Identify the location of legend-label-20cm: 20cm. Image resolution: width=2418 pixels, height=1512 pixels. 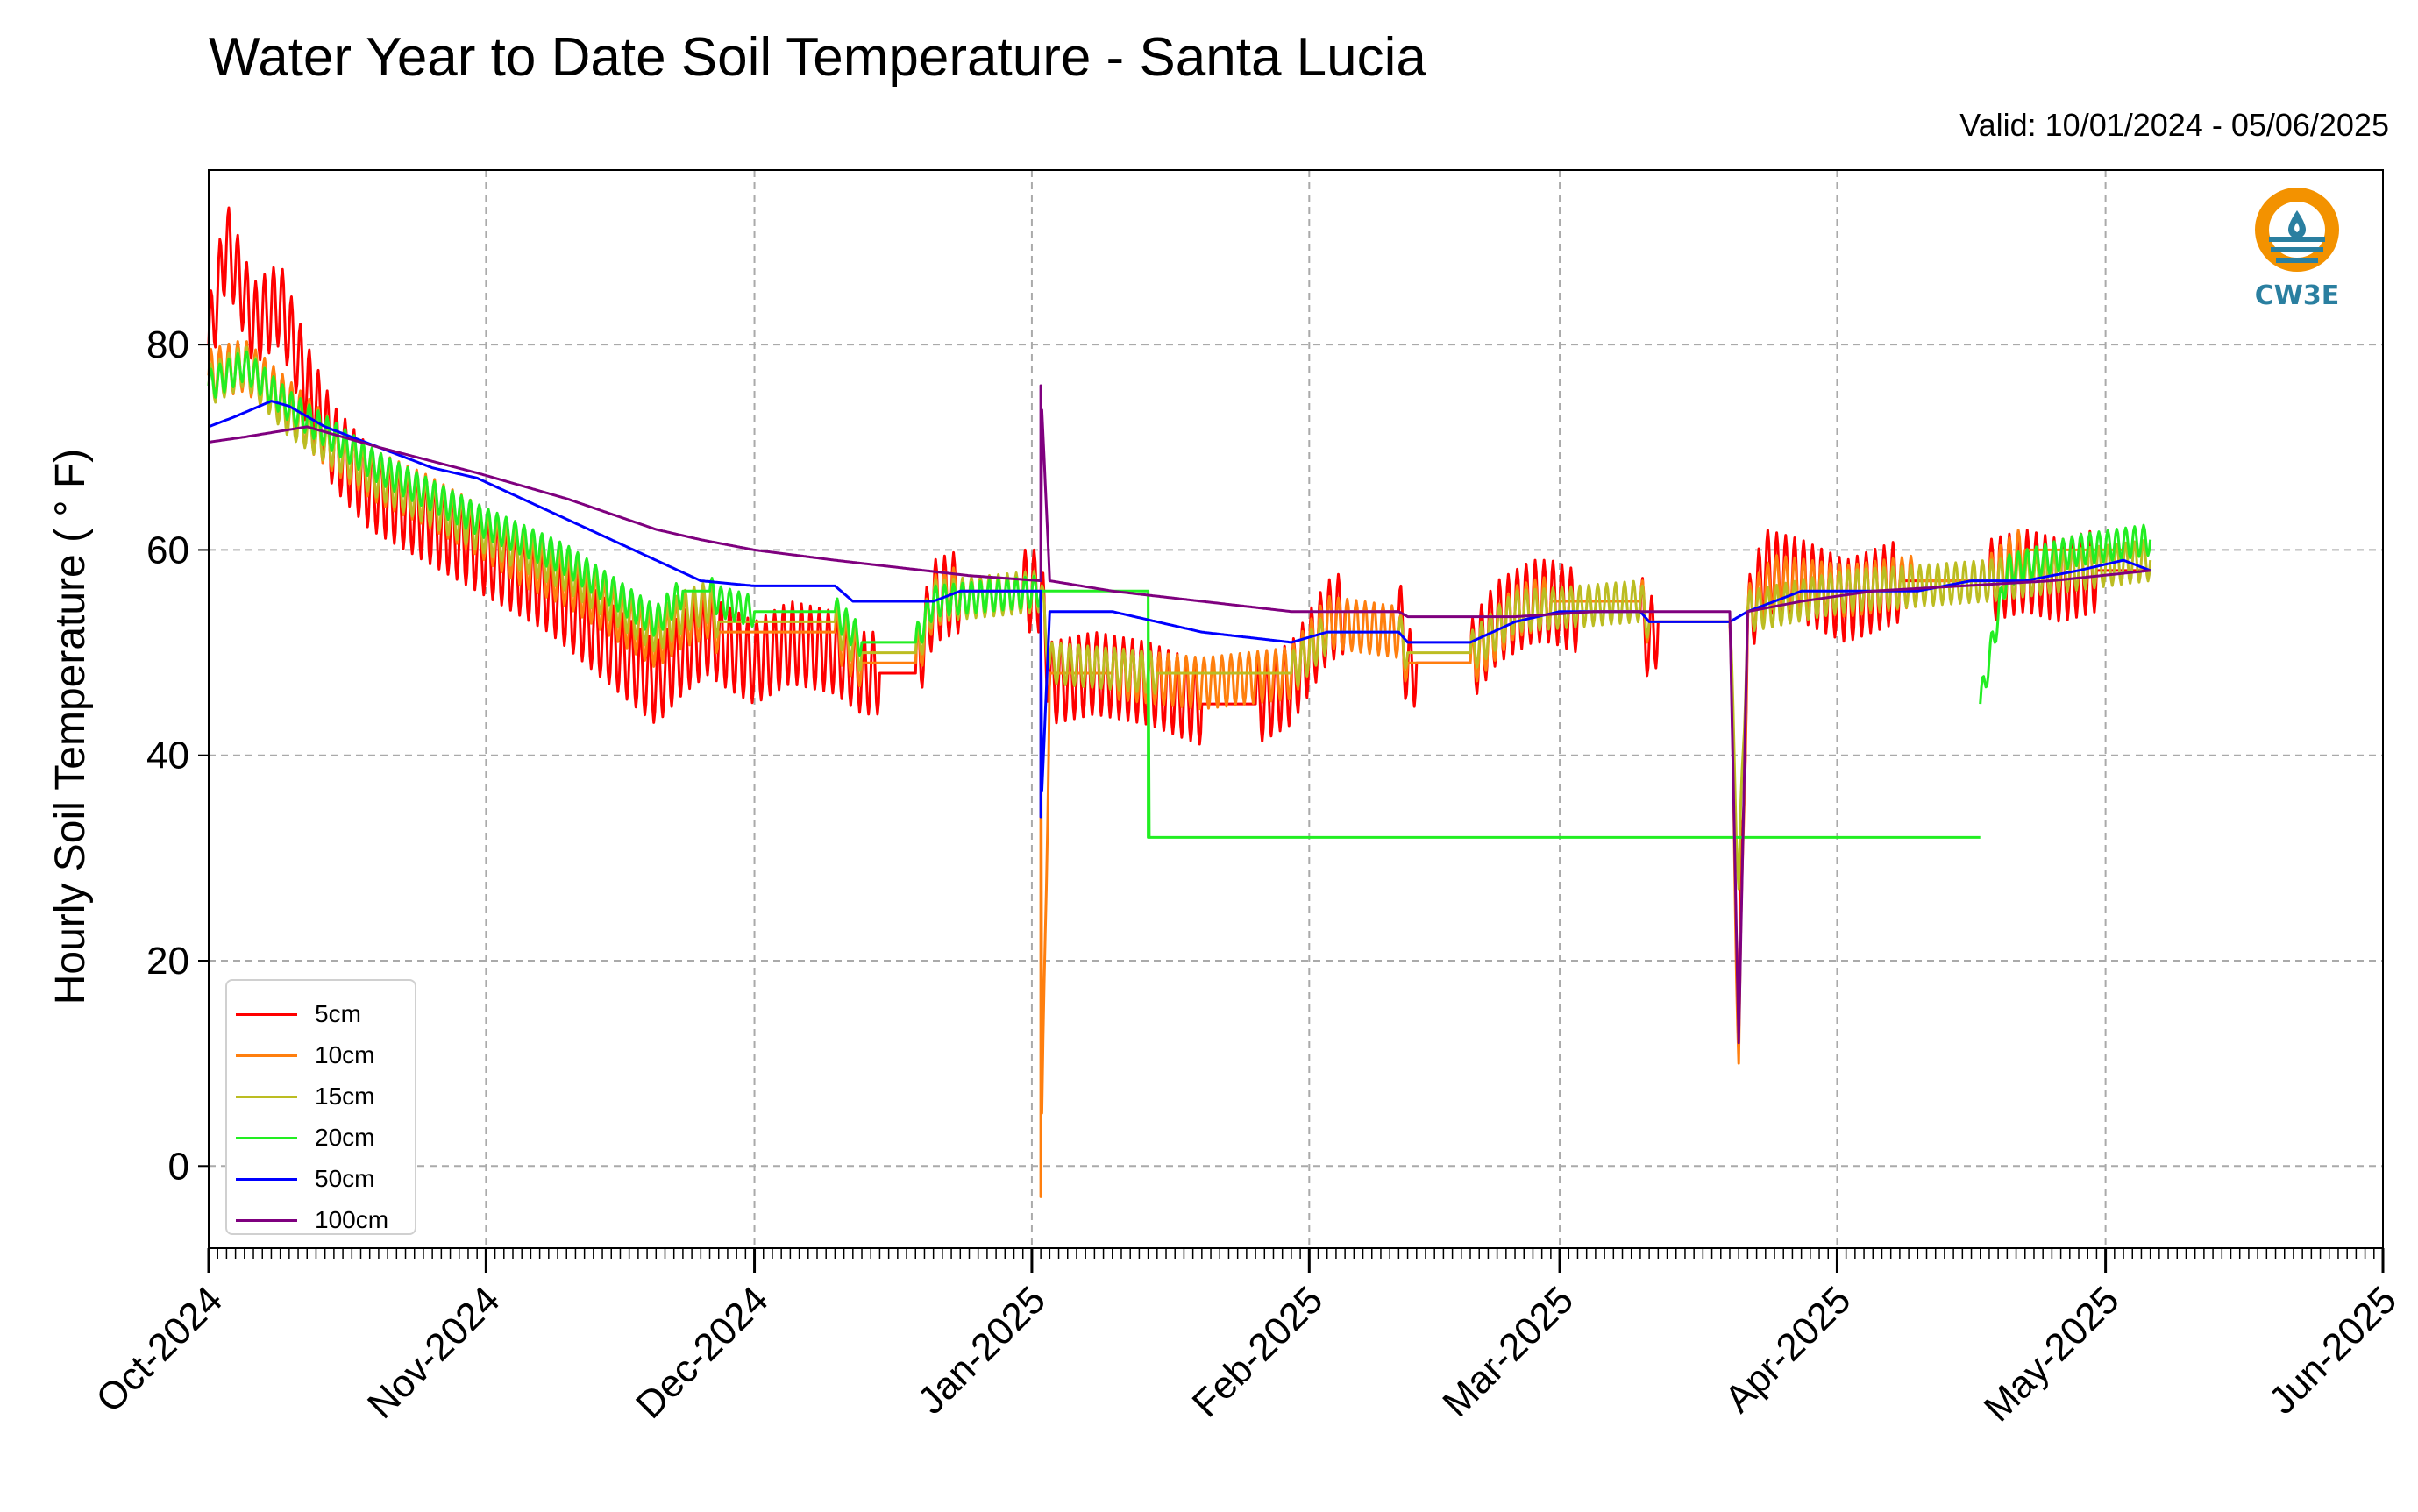
(345, 1137).